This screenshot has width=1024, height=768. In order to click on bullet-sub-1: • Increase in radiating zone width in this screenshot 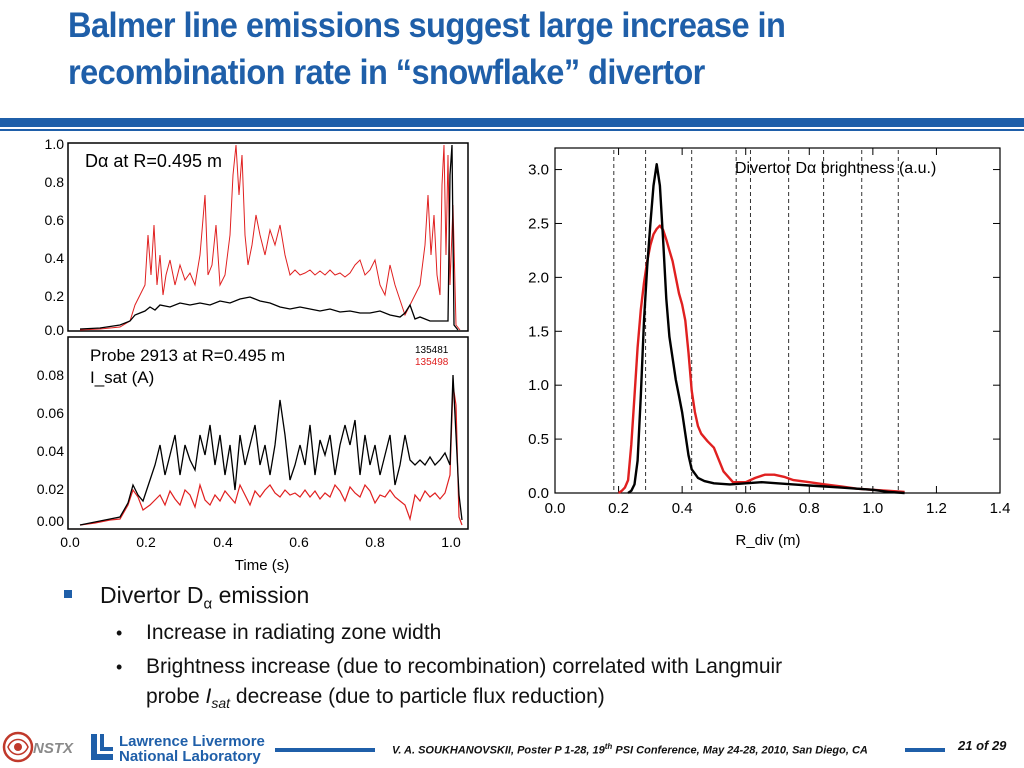, I will do `click(512, 633)`.